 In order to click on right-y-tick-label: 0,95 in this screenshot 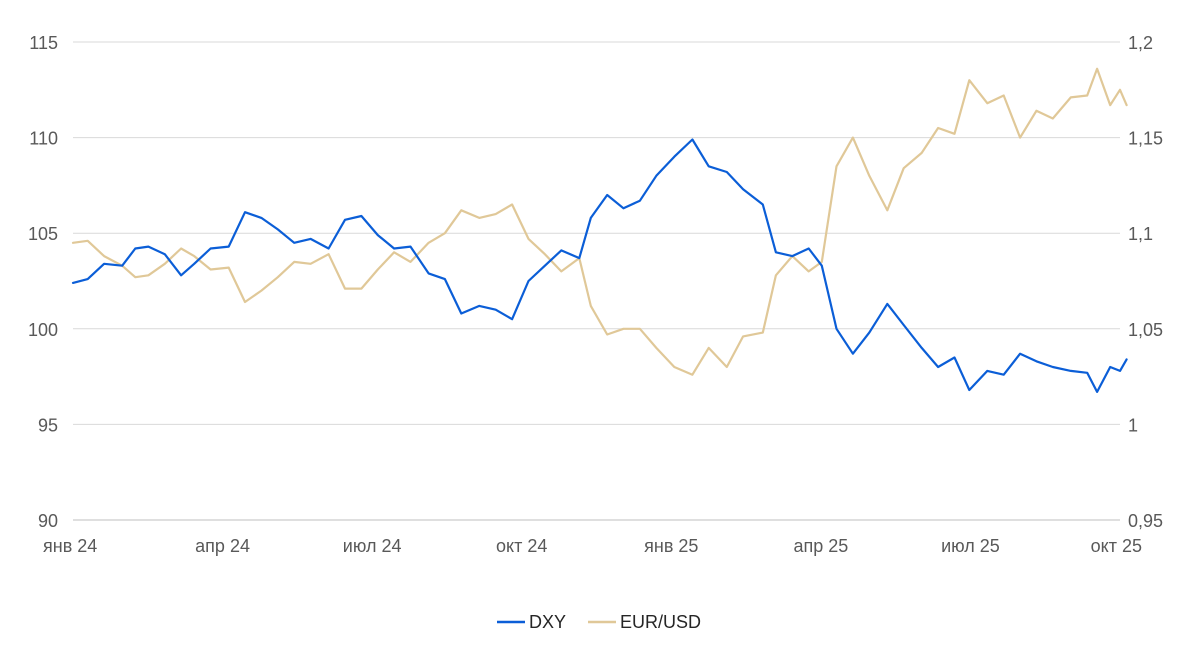, I will do `click(1145, 521)`.